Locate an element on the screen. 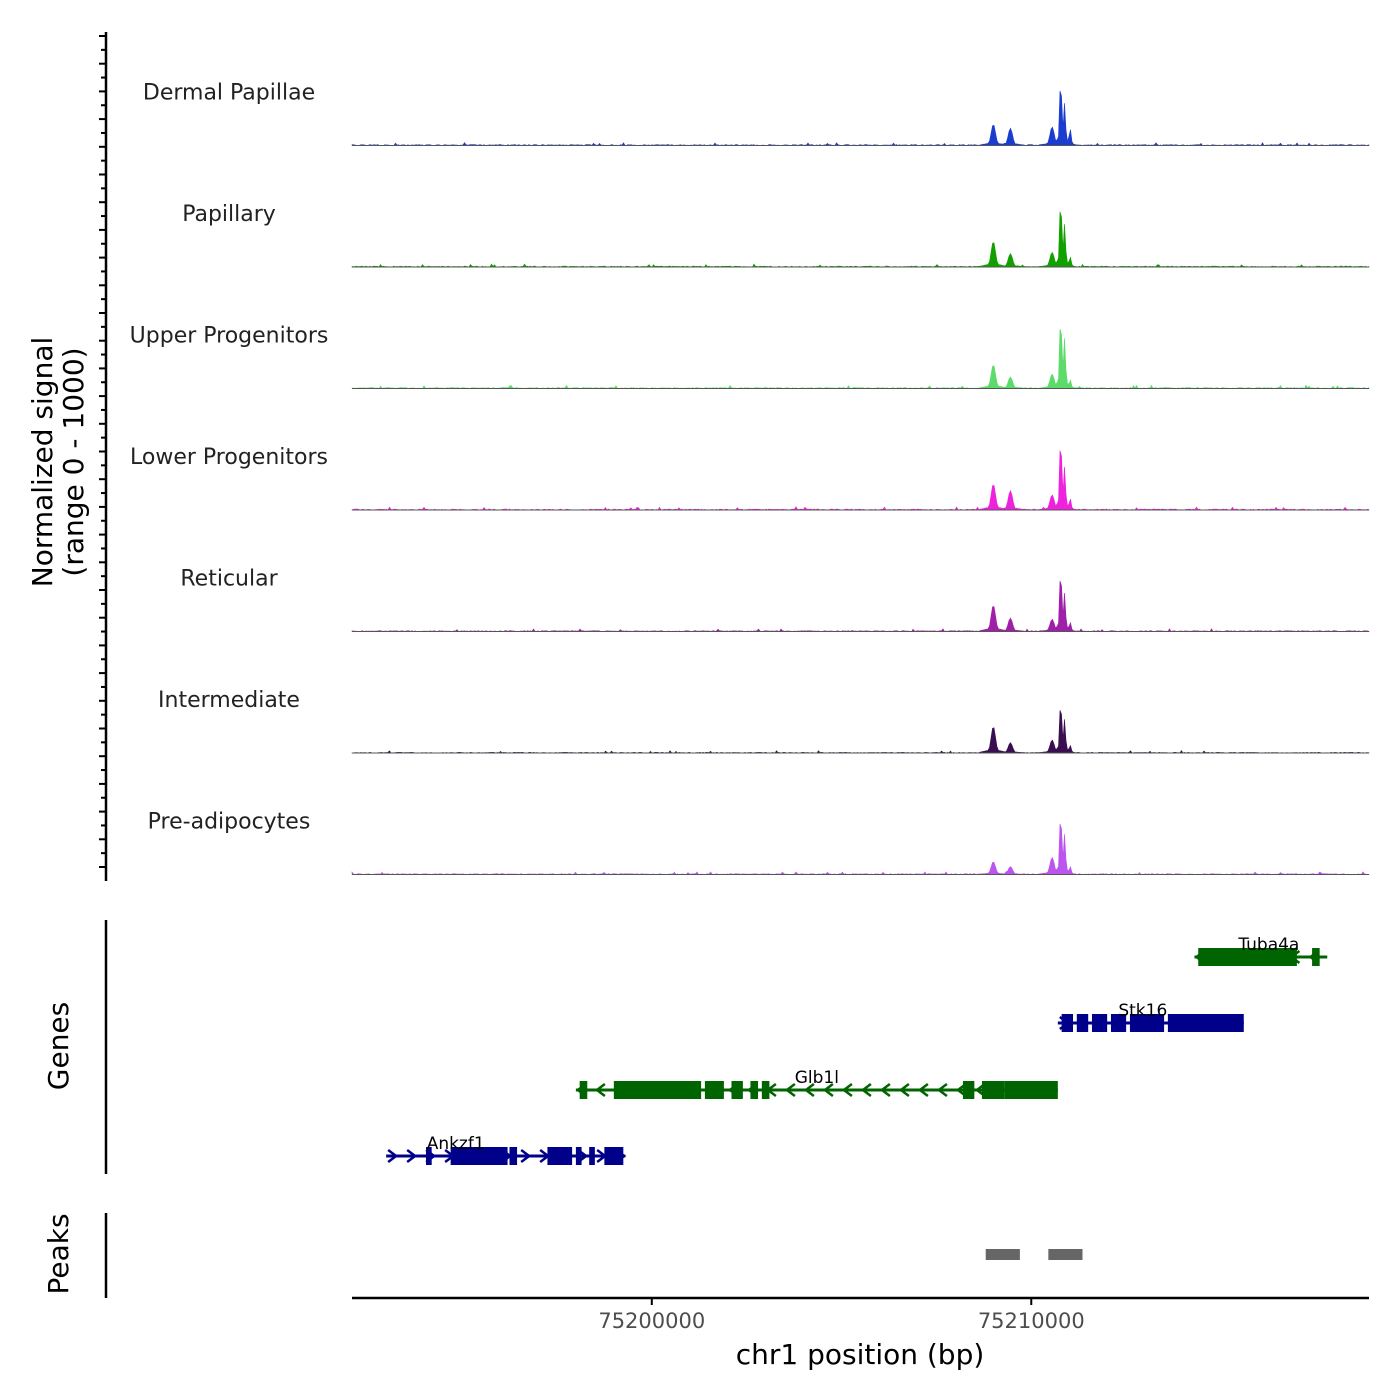  track-intermediate: Intermediate is located at coordinates (764, 721).